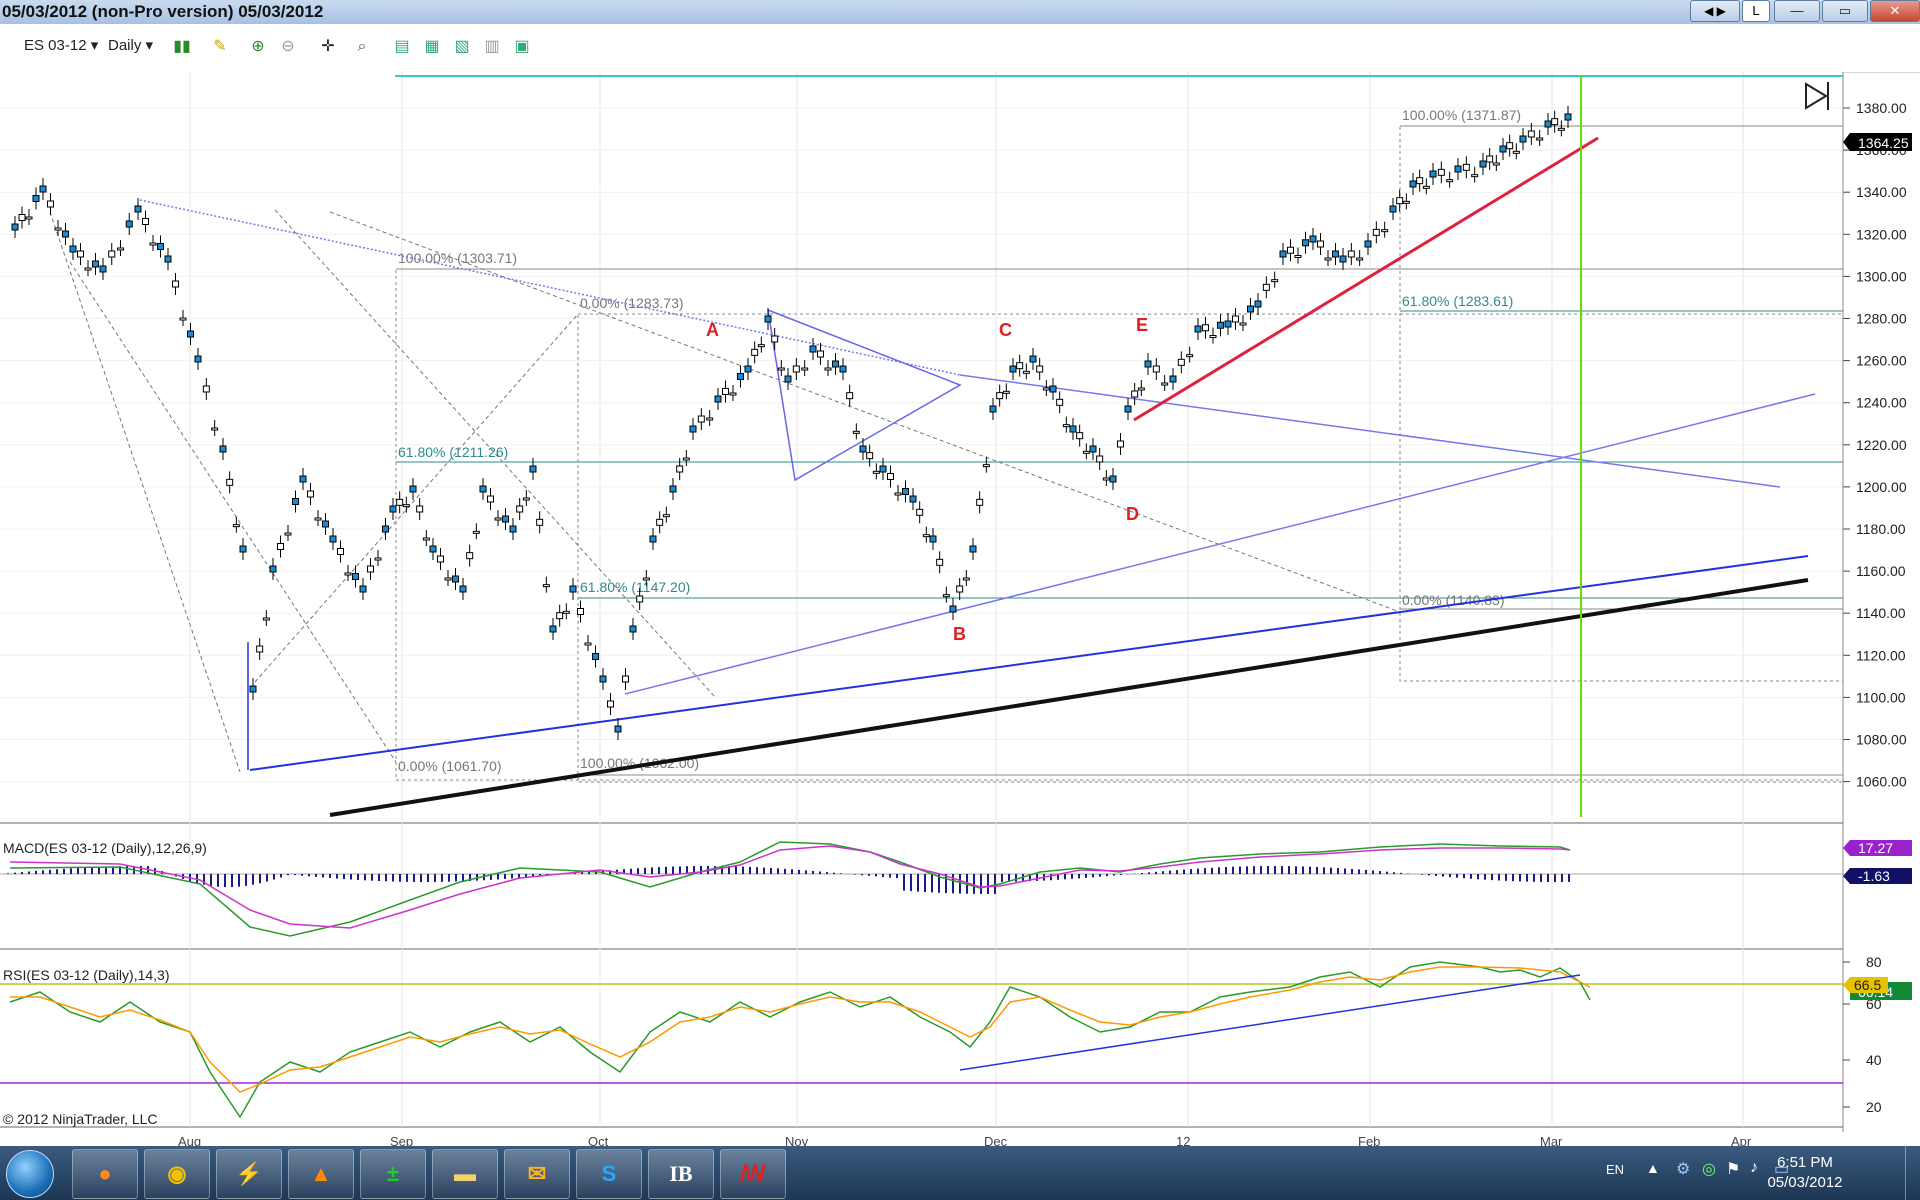  Describe the element at coordinates (1881, 571) in the screenshot. I see `price-tick-label: 1160.00` at that location.